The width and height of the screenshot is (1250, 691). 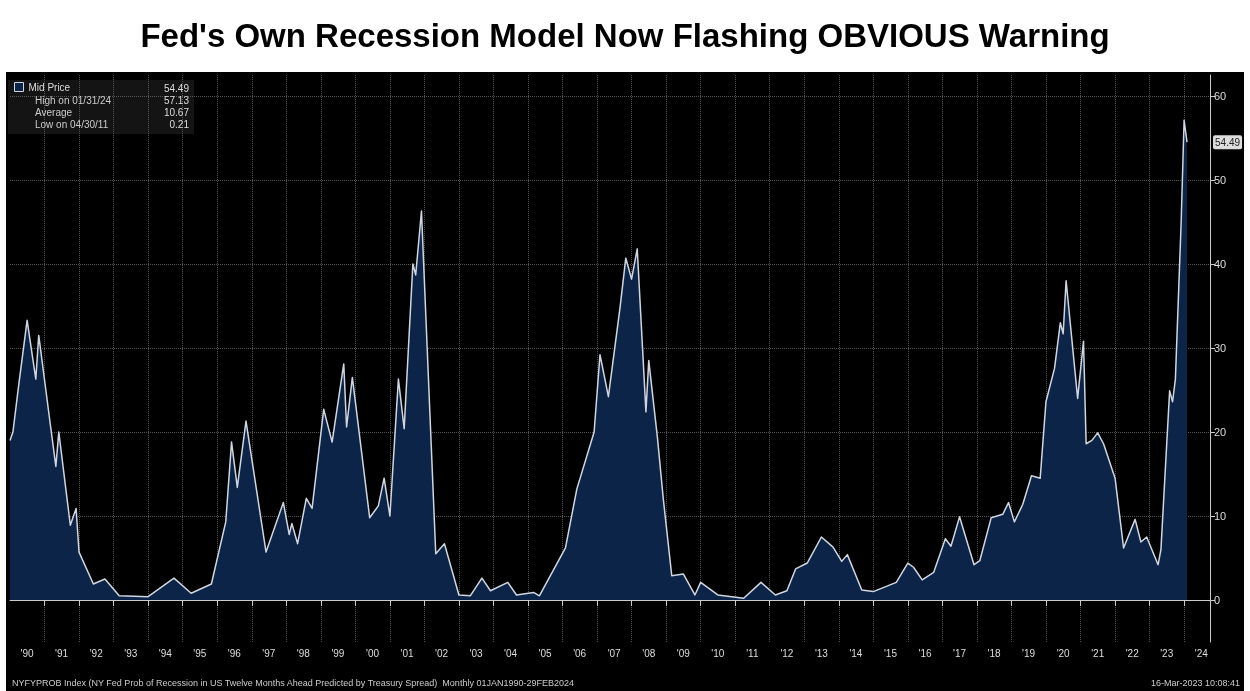 I want to click on x-tick-label: '16, so click(x=925, y=653).